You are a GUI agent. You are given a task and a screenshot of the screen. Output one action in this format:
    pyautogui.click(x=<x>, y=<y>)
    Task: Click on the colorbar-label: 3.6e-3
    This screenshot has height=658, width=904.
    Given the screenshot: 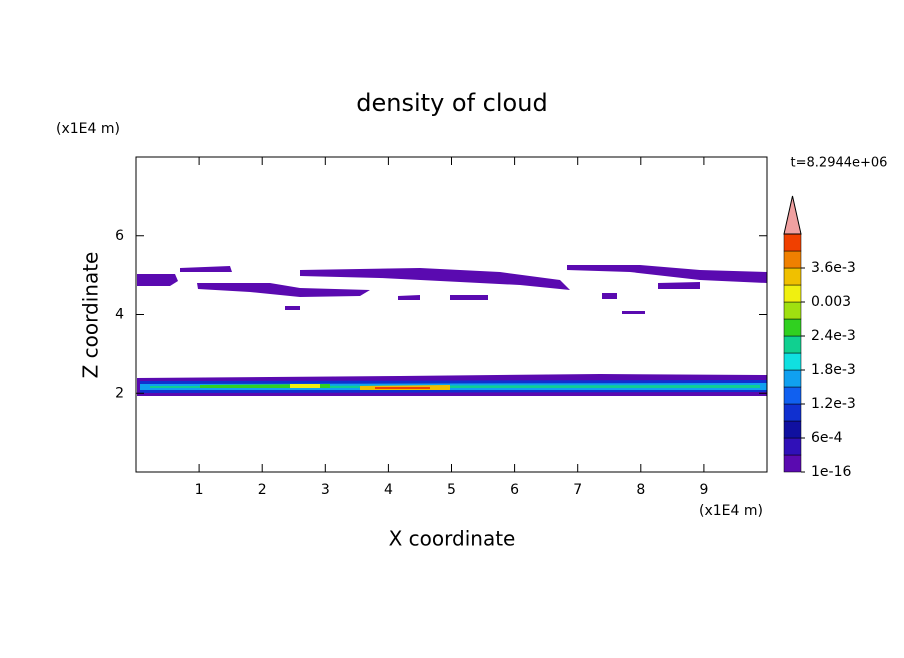 What is the action you would take?
    pyautogui.click(x=833, y=268)
    